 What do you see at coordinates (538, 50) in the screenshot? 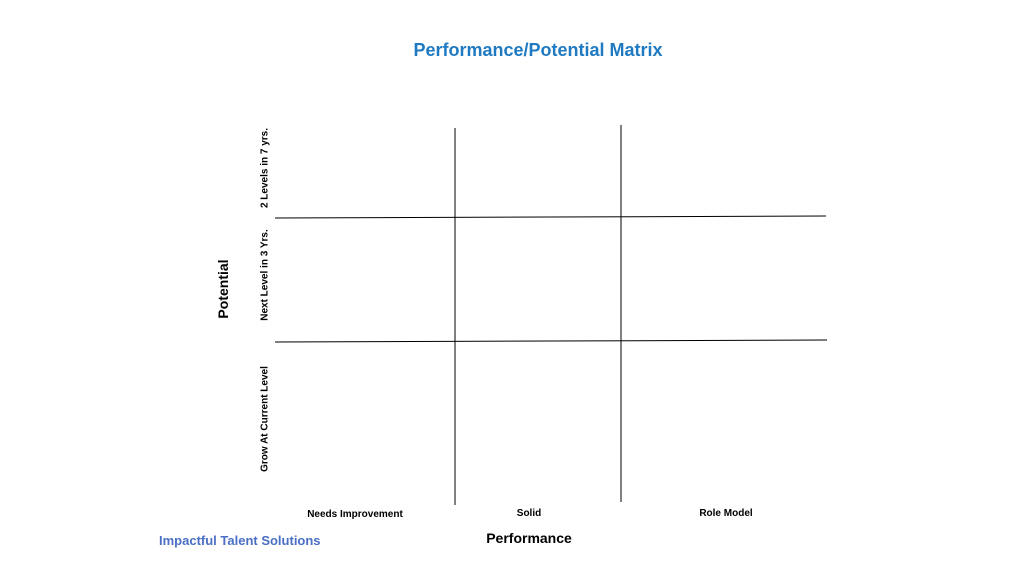
I see `page-title: Performance/Potential Matrix` at bounding box center [538, 50].